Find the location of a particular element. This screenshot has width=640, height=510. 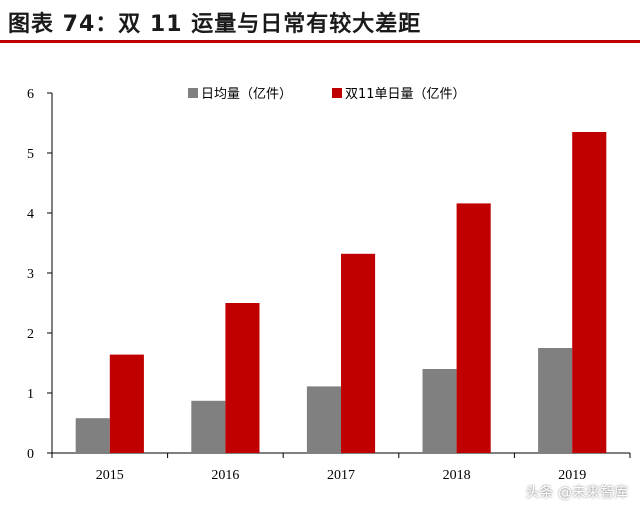

chart-title: 图表 74：双 11 运量与日常有较大差距 is located at coordinates (215, 24).